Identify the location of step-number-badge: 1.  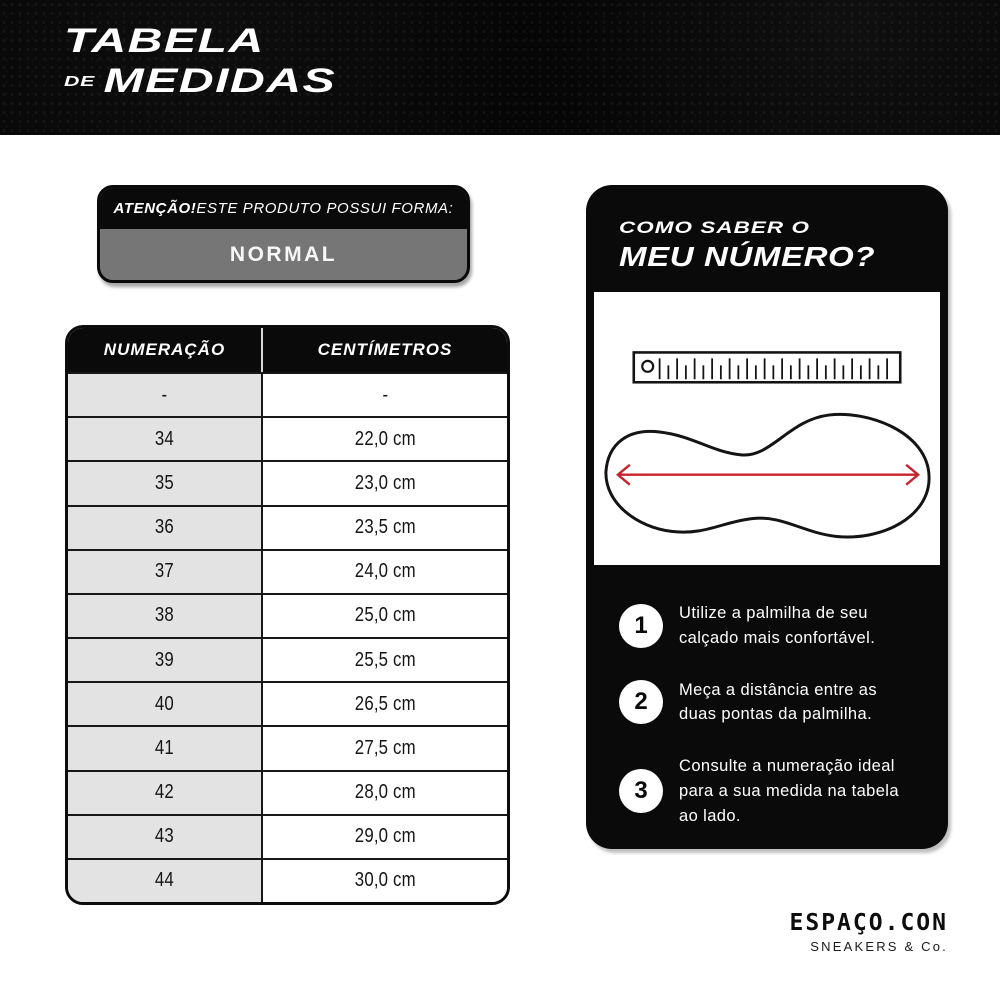
(641, 625).